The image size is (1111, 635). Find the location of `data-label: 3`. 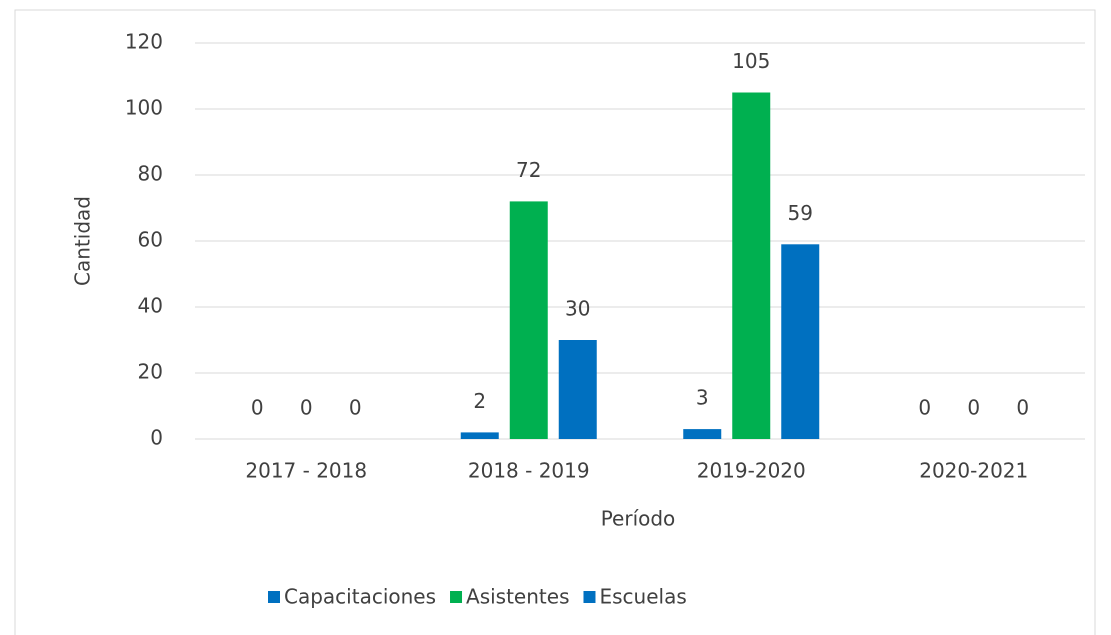

data-label: 3 is located at coordinates (702, 398).